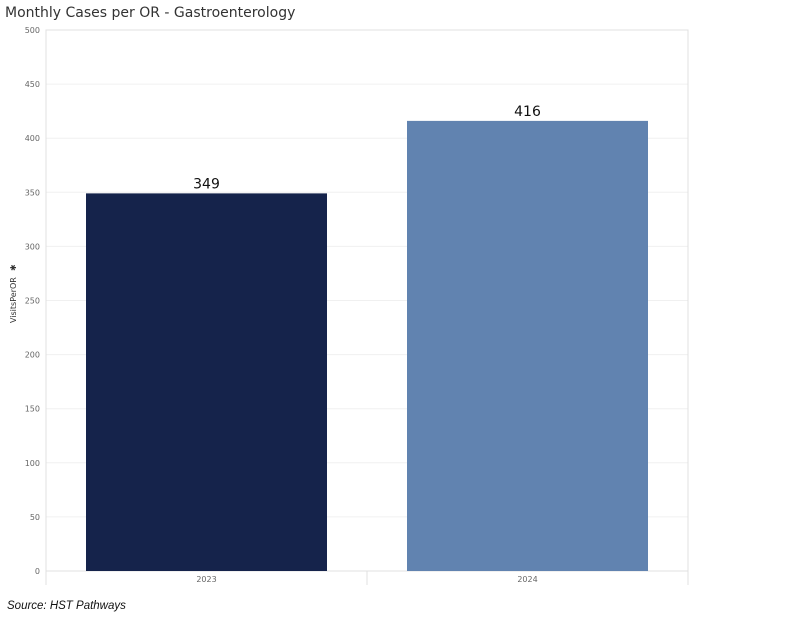  I want to click on y-axis-label: VisitsPerOR, so click(13, 300).